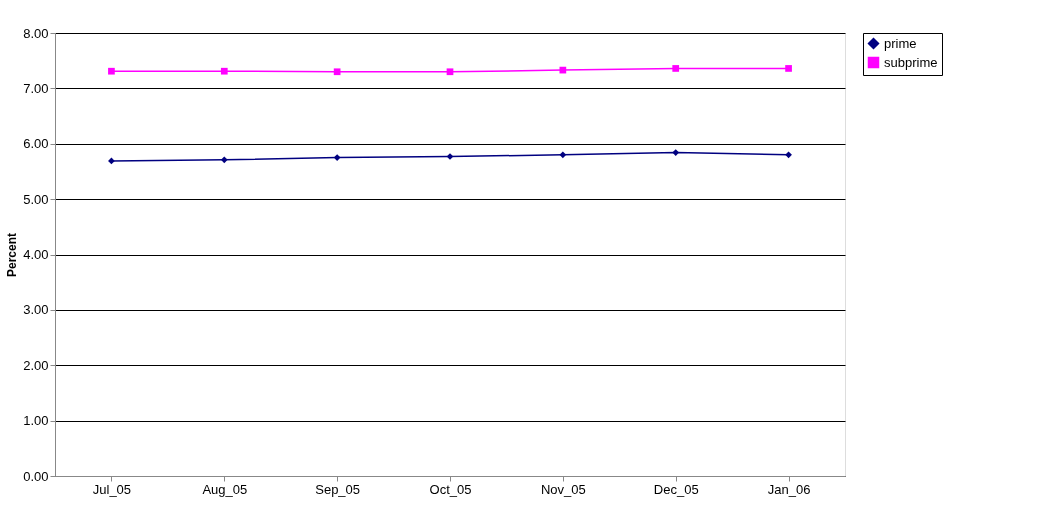 The width and height of the screenshot is (1057, 512). What do you see at coordinates (36, 88) in the screenshot?
I see `y-tick-label: 7.00` at bounding box center [36, 88].